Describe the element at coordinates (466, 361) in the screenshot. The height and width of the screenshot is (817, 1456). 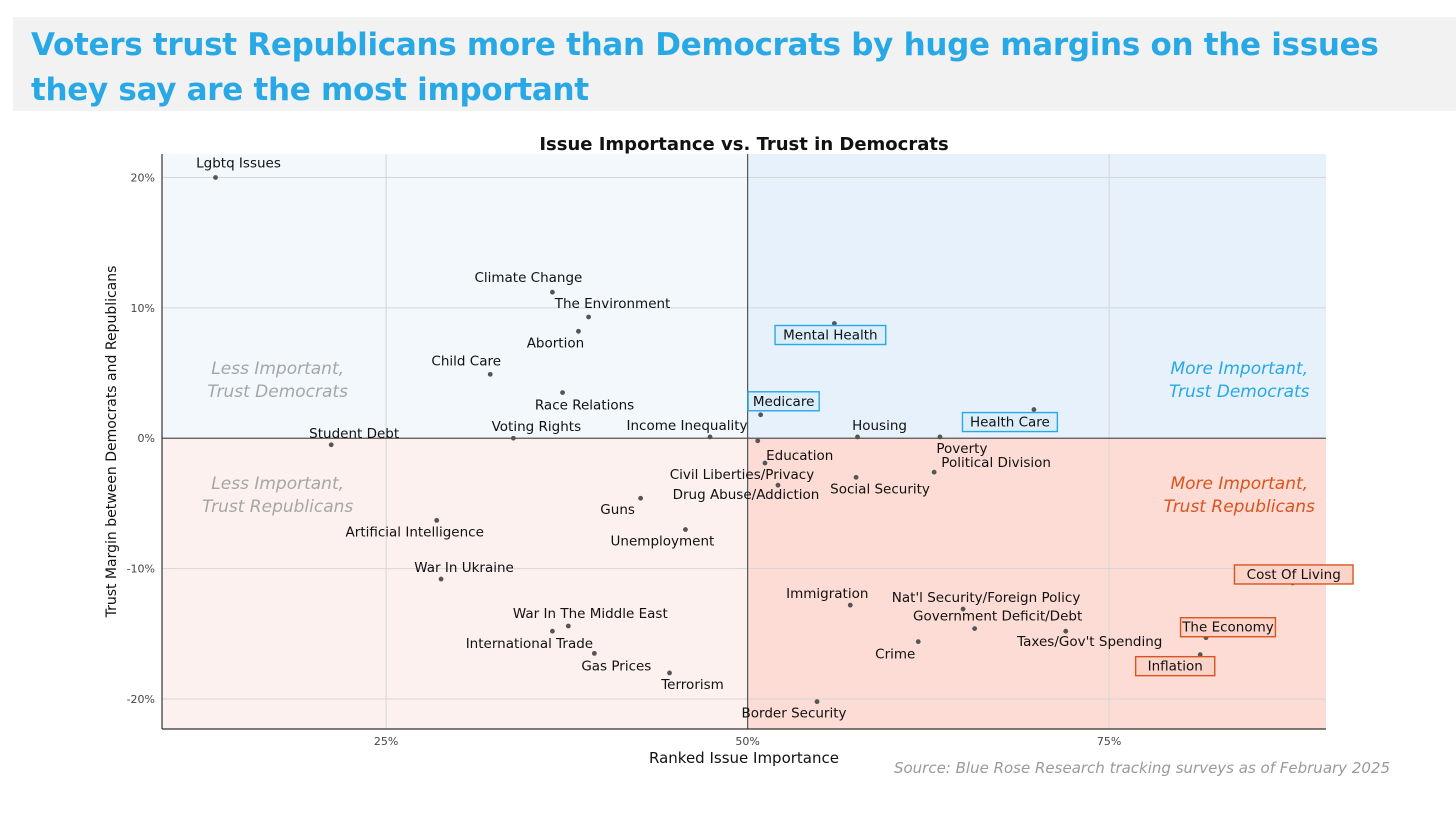
I see `point-label: Child Care` at that location.